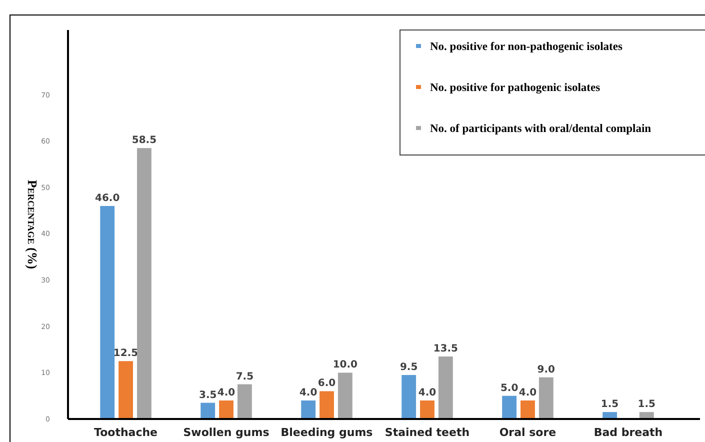 Image resolution: width=705 pixels, height=442 pixels. Describe the element at coordinates (526, 47) in the screenshot. I see `legend-label: No. positive for non-pathogenic isolates` at that location.